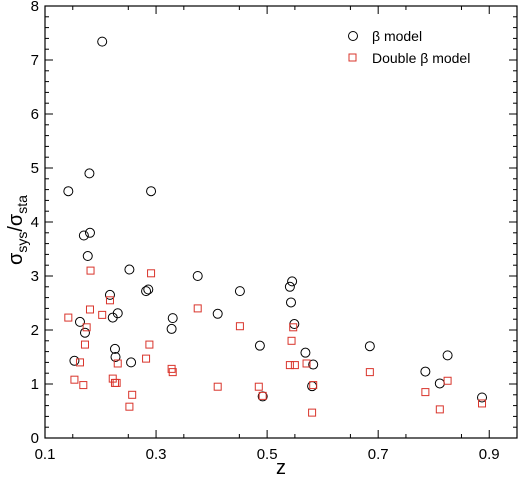  Describe the element at coordinates (35, 114) in the screenshot. I see `y-tick-label: 6` at that location.